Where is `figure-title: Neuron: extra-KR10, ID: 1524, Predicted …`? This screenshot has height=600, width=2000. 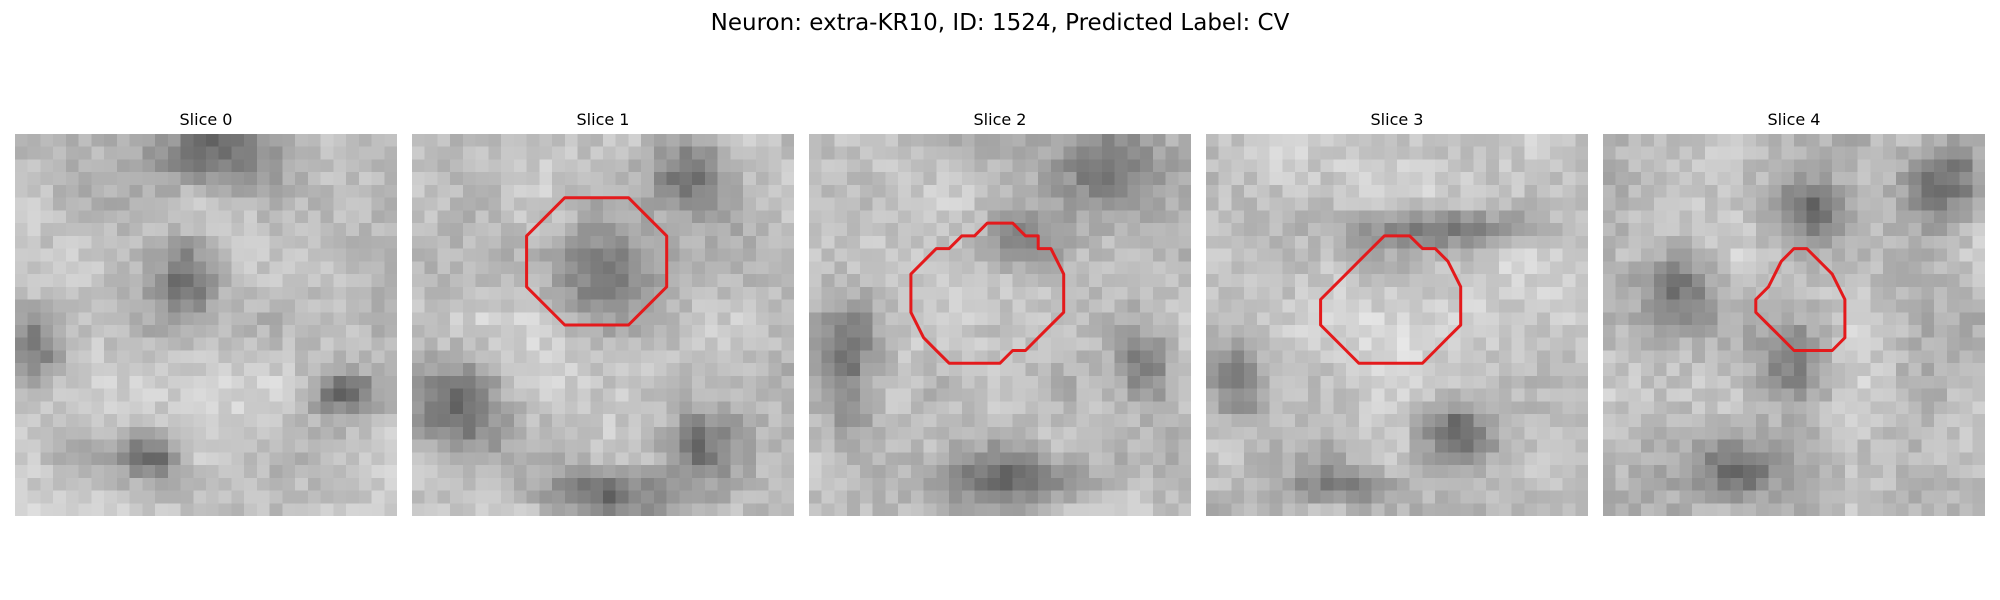 figure-title: Neuron: extra-KR10, ID: 1524, Predicted … is located at coordinates (1000, 23).